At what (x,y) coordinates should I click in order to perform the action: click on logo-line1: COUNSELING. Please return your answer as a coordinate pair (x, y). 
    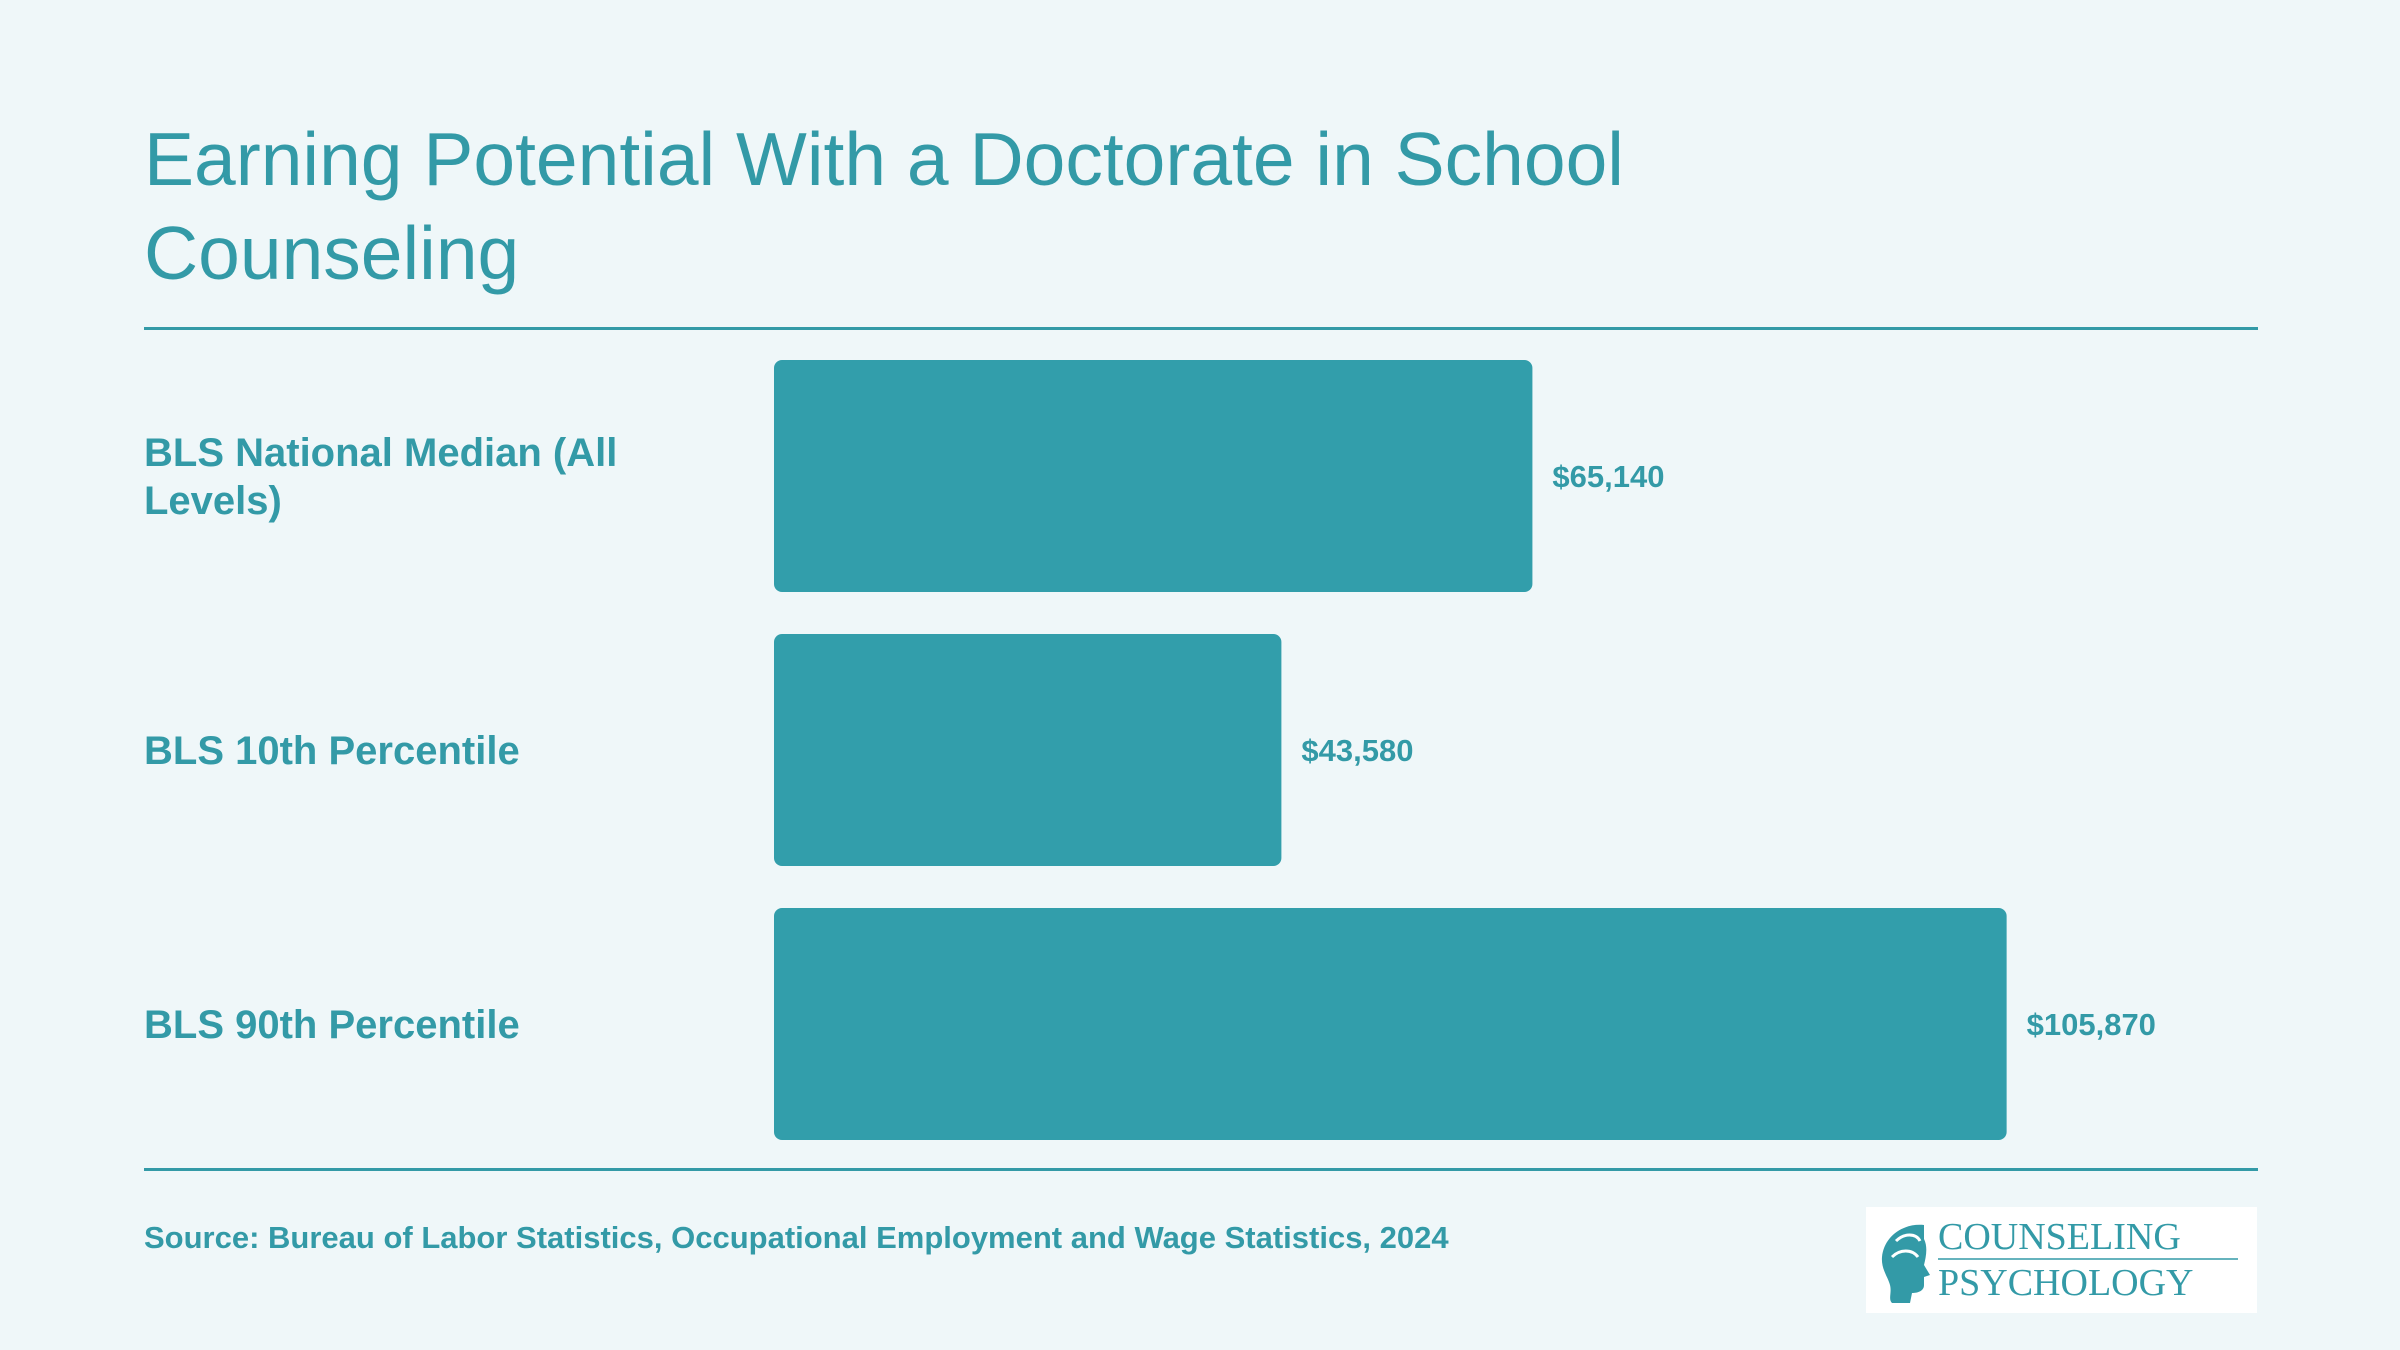
    Looking at the image, I should click on (2059, 1237).